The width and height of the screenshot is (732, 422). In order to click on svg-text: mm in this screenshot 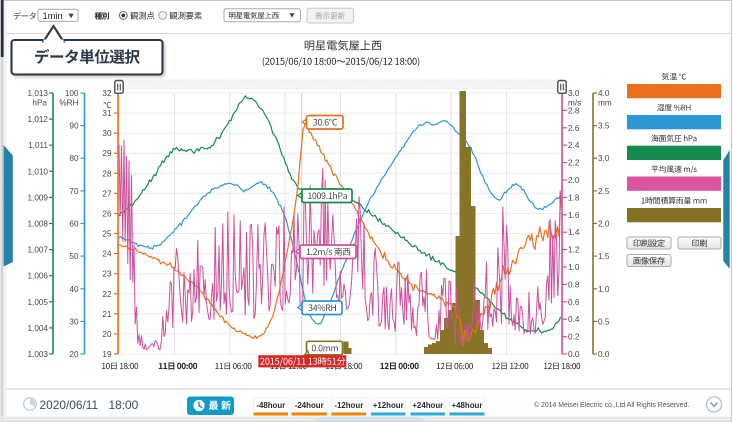, I will do `click(605, 103)`.